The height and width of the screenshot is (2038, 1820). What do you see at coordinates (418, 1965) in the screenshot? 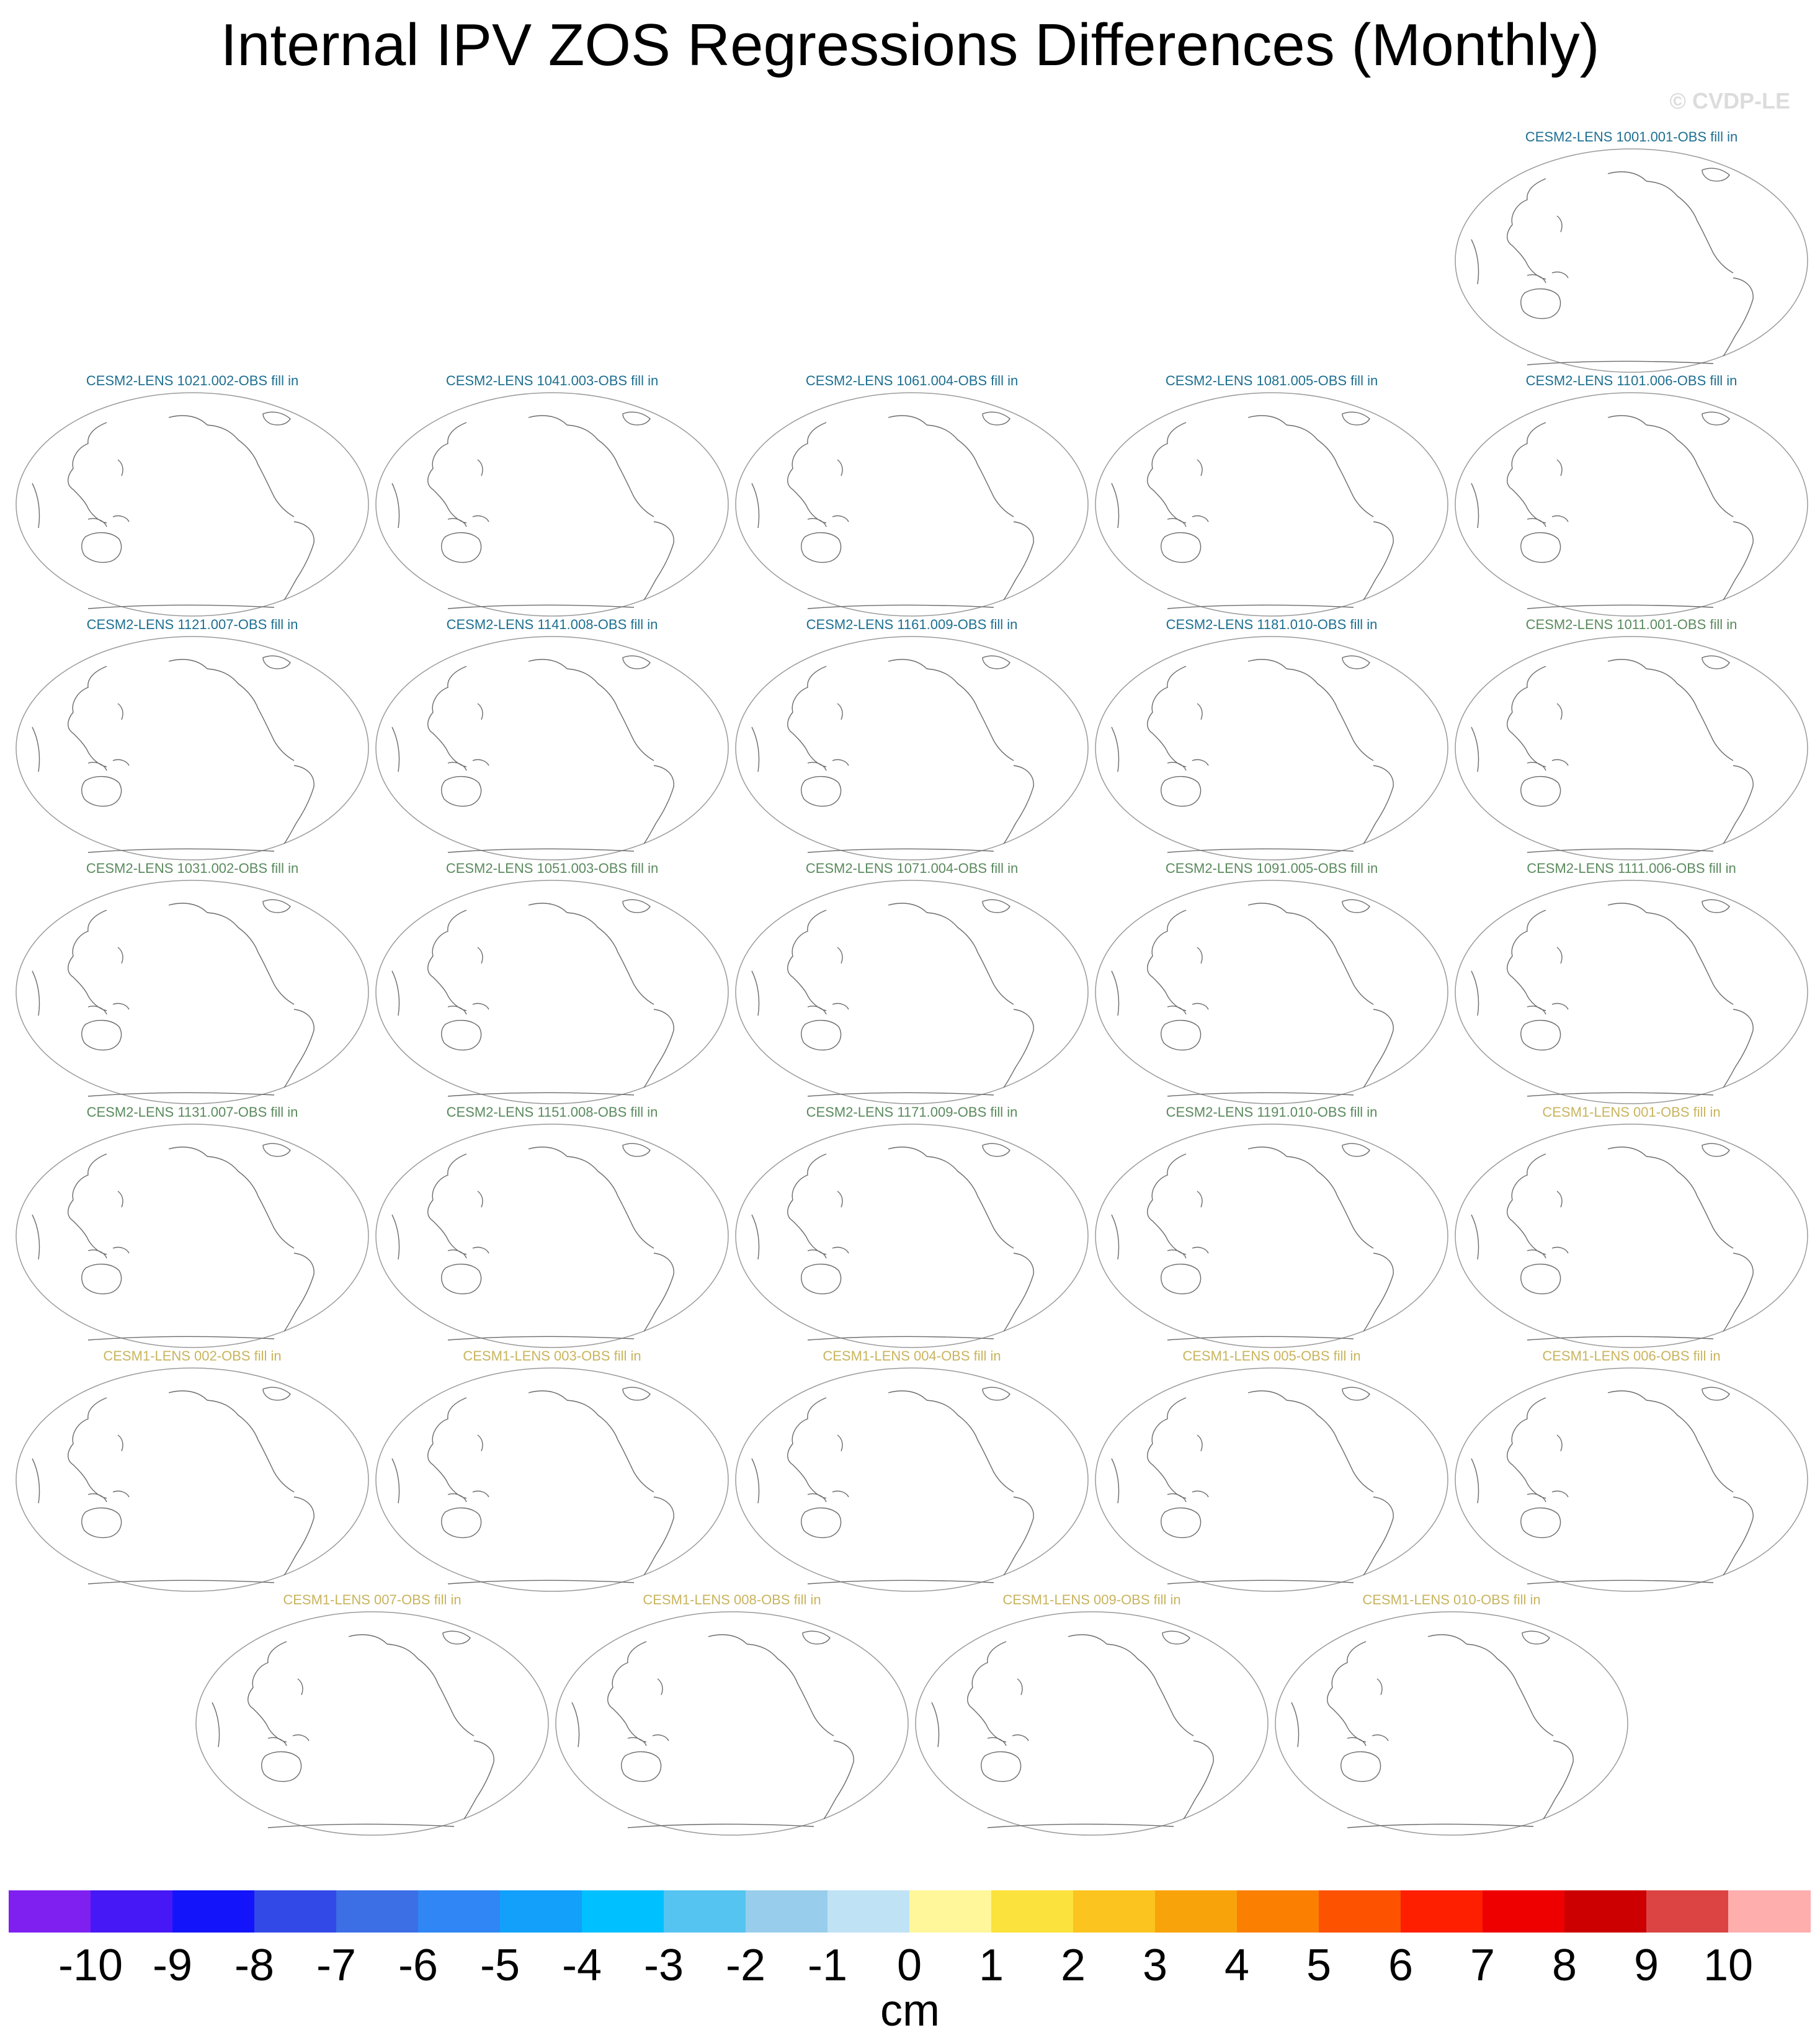
I see `colorbar-tick-label: -6` at bounding box center [418, 1965].